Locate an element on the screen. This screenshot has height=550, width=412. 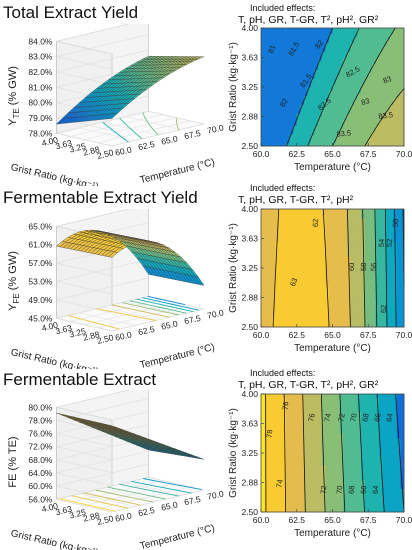
x-tick-label: 60.0 is located at coordinates (261, 154).